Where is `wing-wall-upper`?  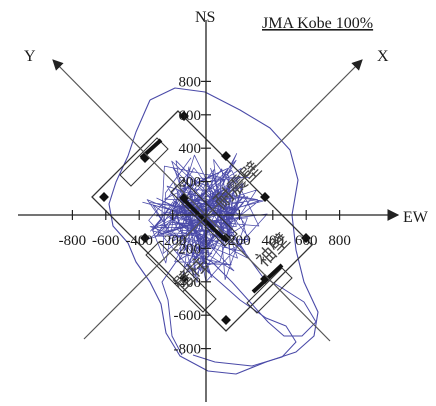
wing-wall-upper is located at coordinates (144, 162).